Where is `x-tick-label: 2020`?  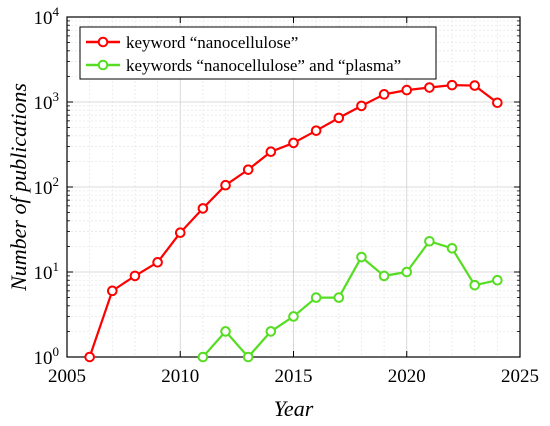
x-tick-label: 2020 is located at coordinates (407, 376).